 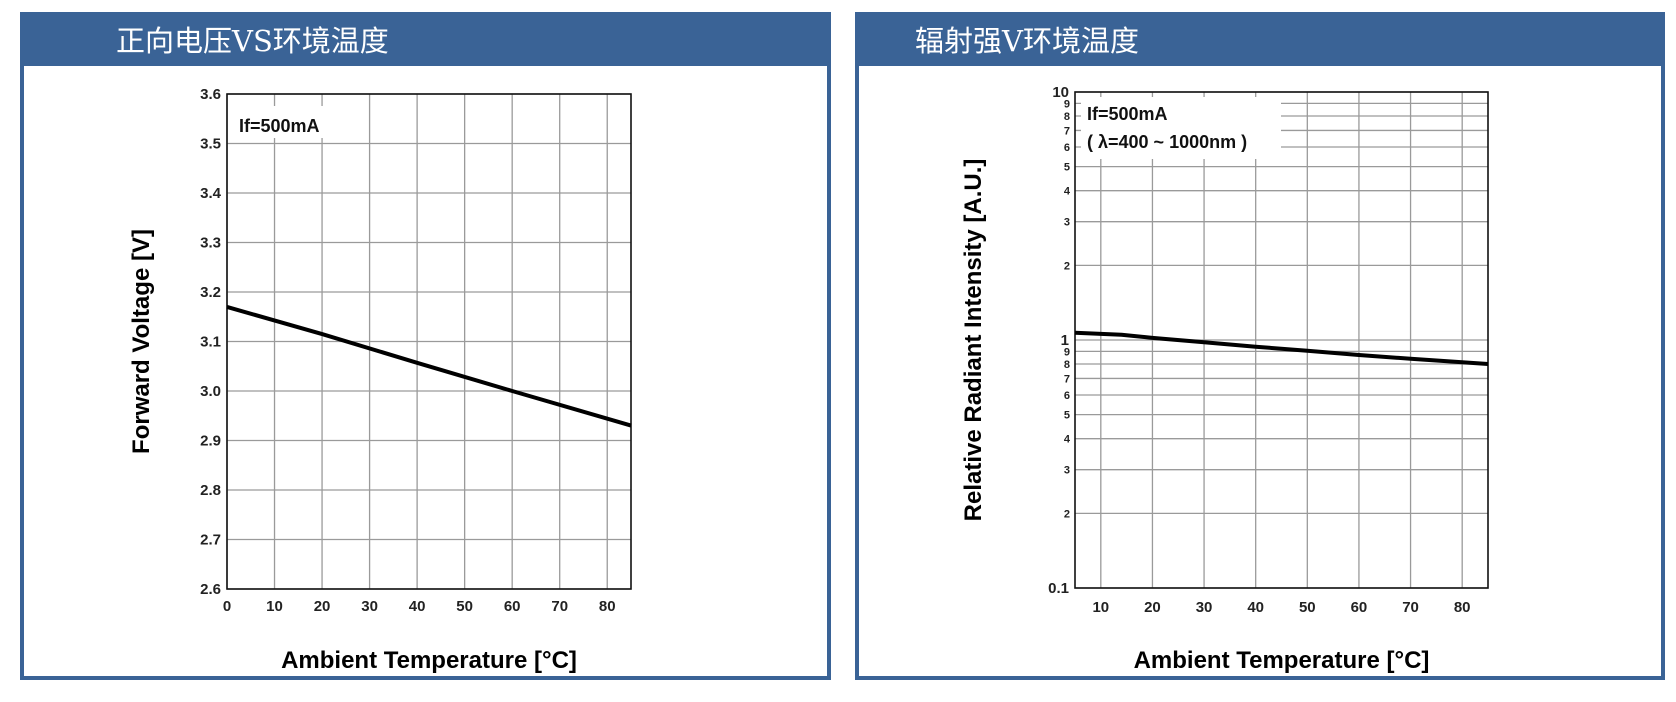 What do you see at coordinates (227, 606) in the screenshot?
I see `x-tick-label: 0` at bounding box center [227, 606].